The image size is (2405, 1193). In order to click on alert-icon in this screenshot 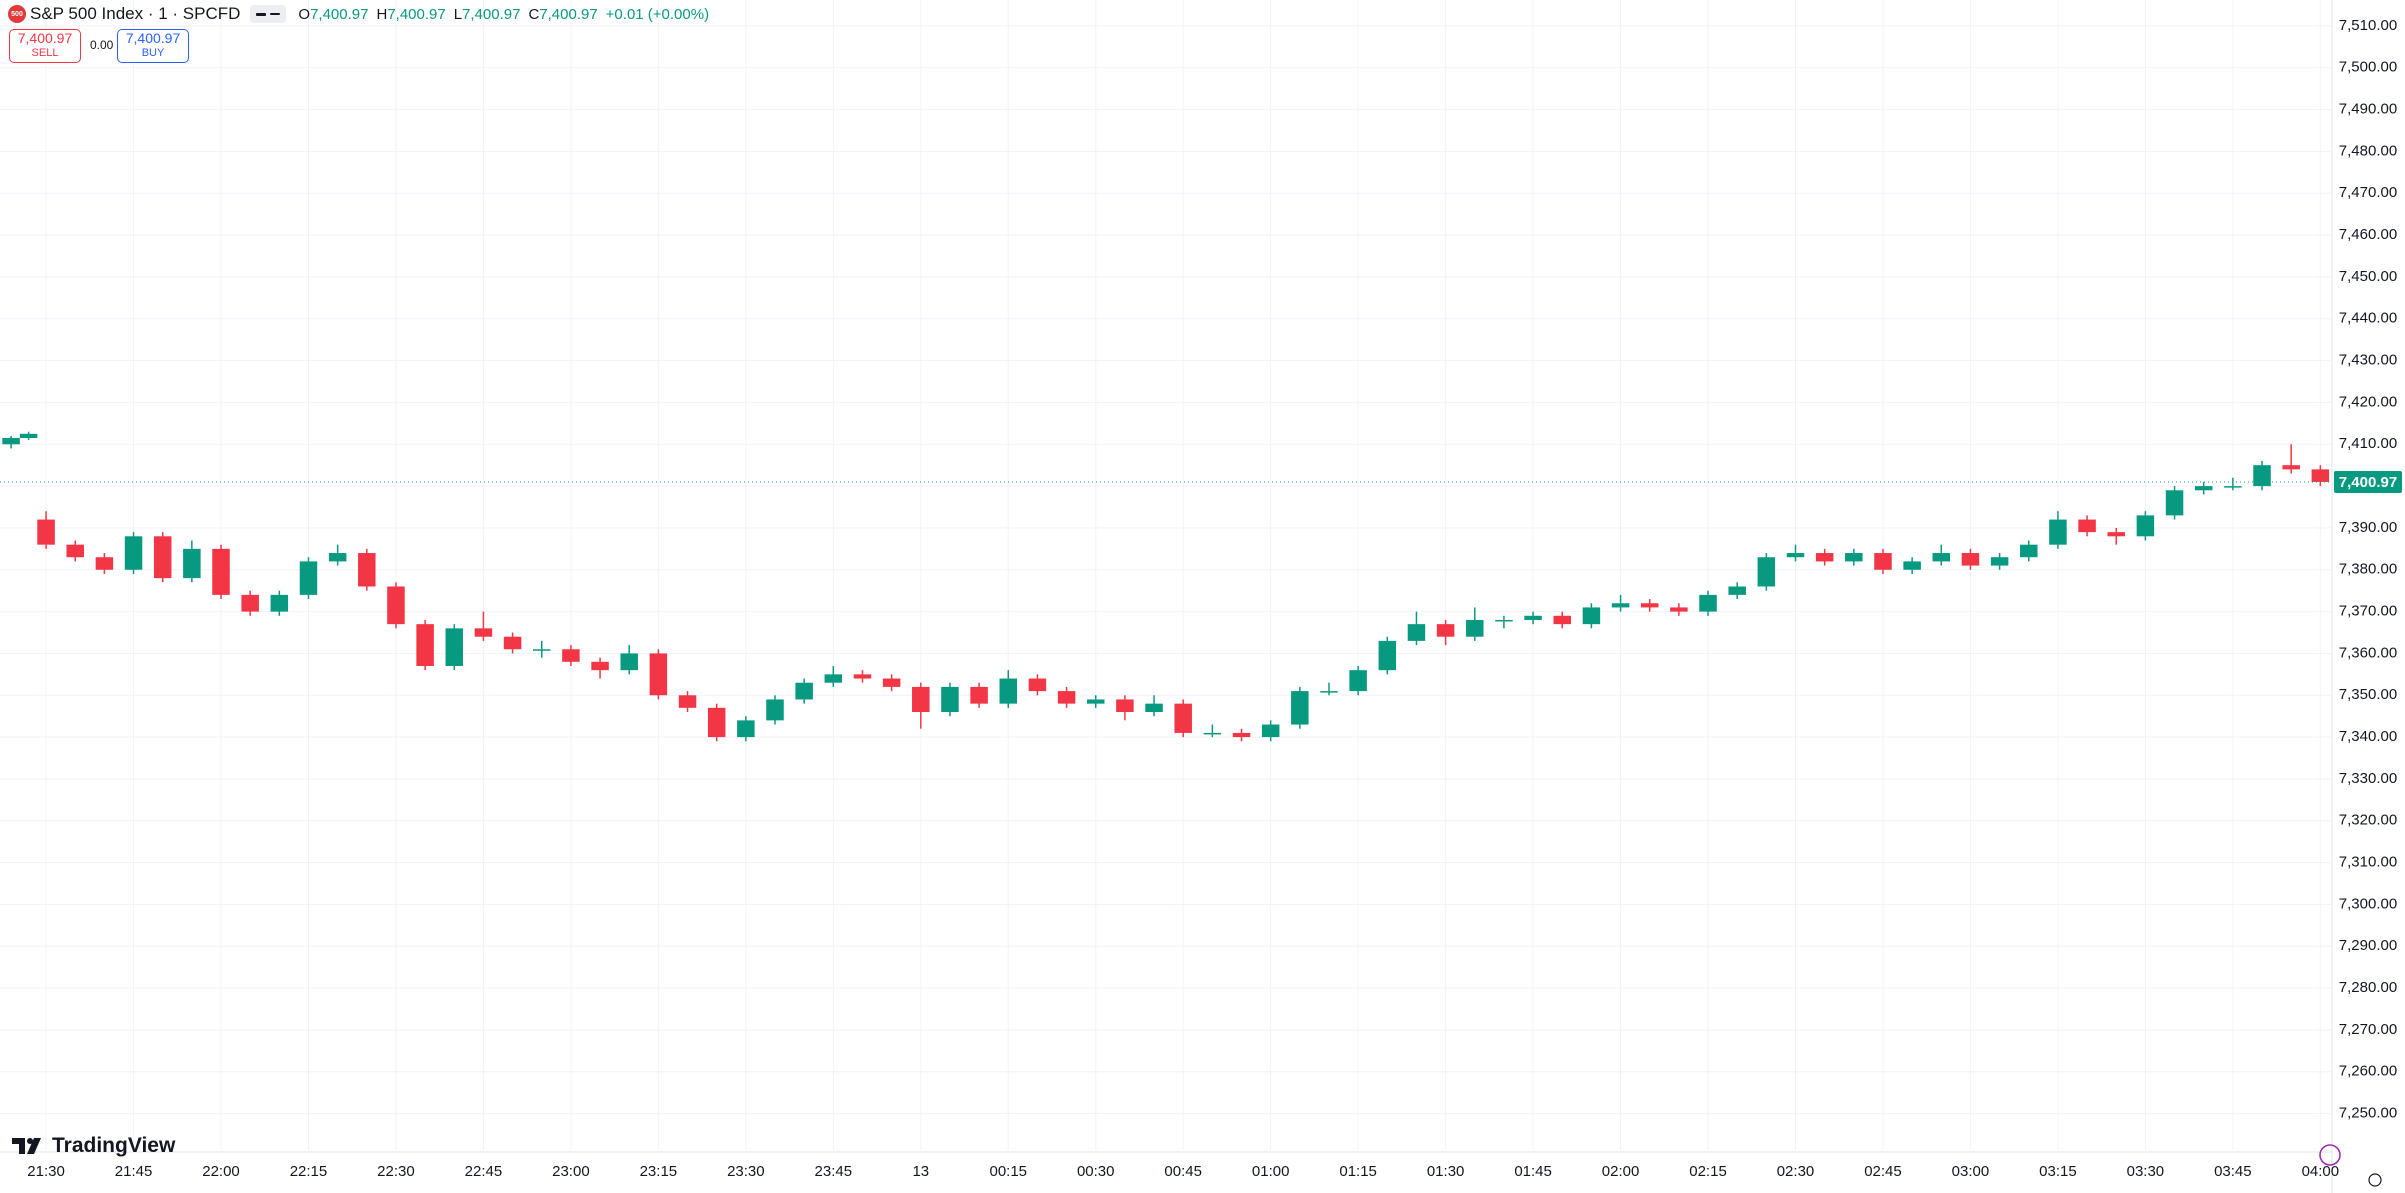, I will do `click(2330, 1155)`.